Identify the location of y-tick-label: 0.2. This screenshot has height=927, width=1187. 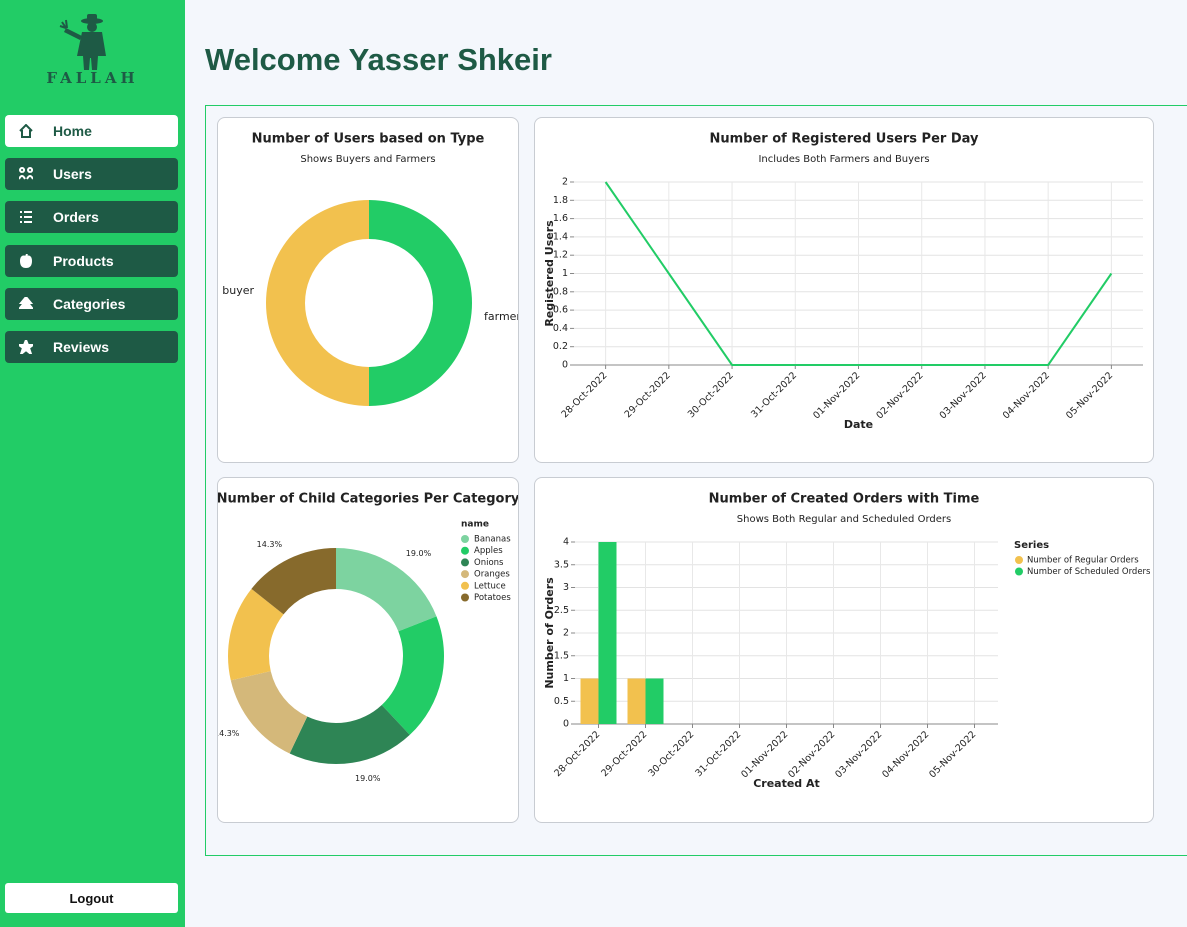
(560, 346).